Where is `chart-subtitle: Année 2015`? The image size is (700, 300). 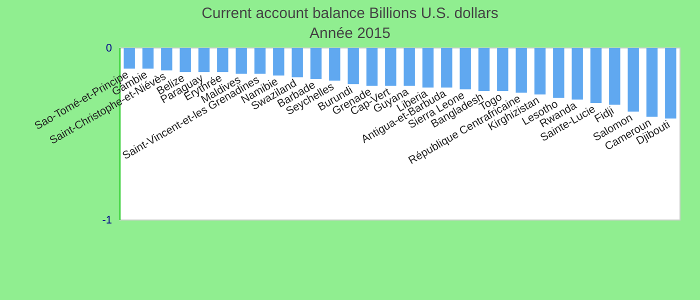 chart-subtitle: Année 2015 is located at coordinates (350, 33).